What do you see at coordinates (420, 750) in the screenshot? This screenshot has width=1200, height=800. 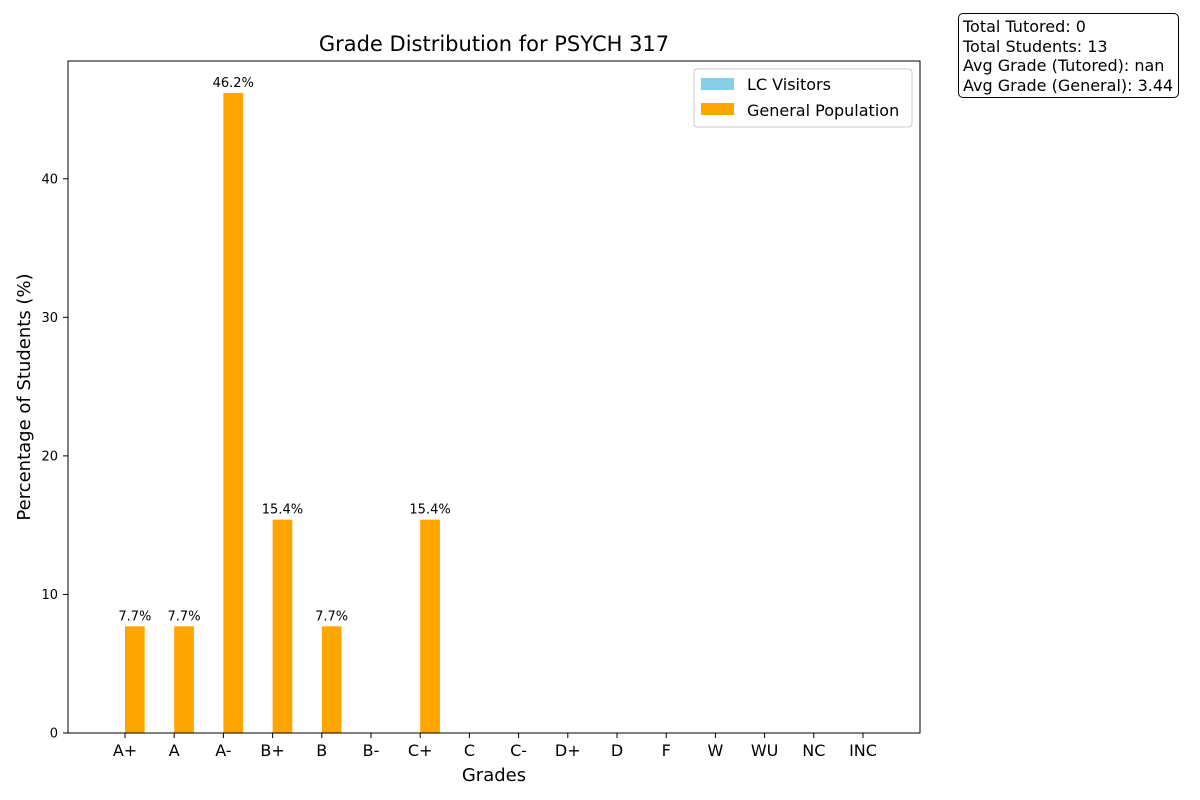 I see `x-tick-label-c: C+` at bounding box center [420, 750].